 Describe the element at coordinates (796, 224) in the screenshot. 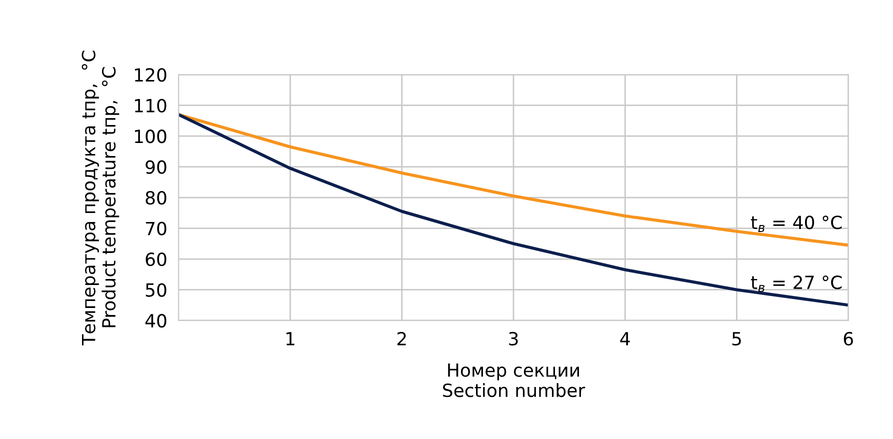

I see `series-label: t$_{в}$ = 40 °C` at that location.